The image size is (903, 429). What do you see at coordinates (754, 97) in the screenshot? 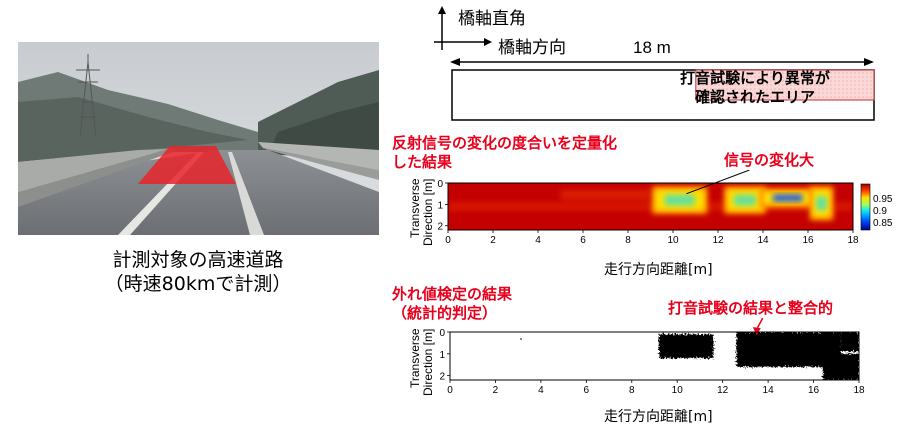
I see `anomaly-label-line2: 確認されたエリア` at bounding box center [754, 97].